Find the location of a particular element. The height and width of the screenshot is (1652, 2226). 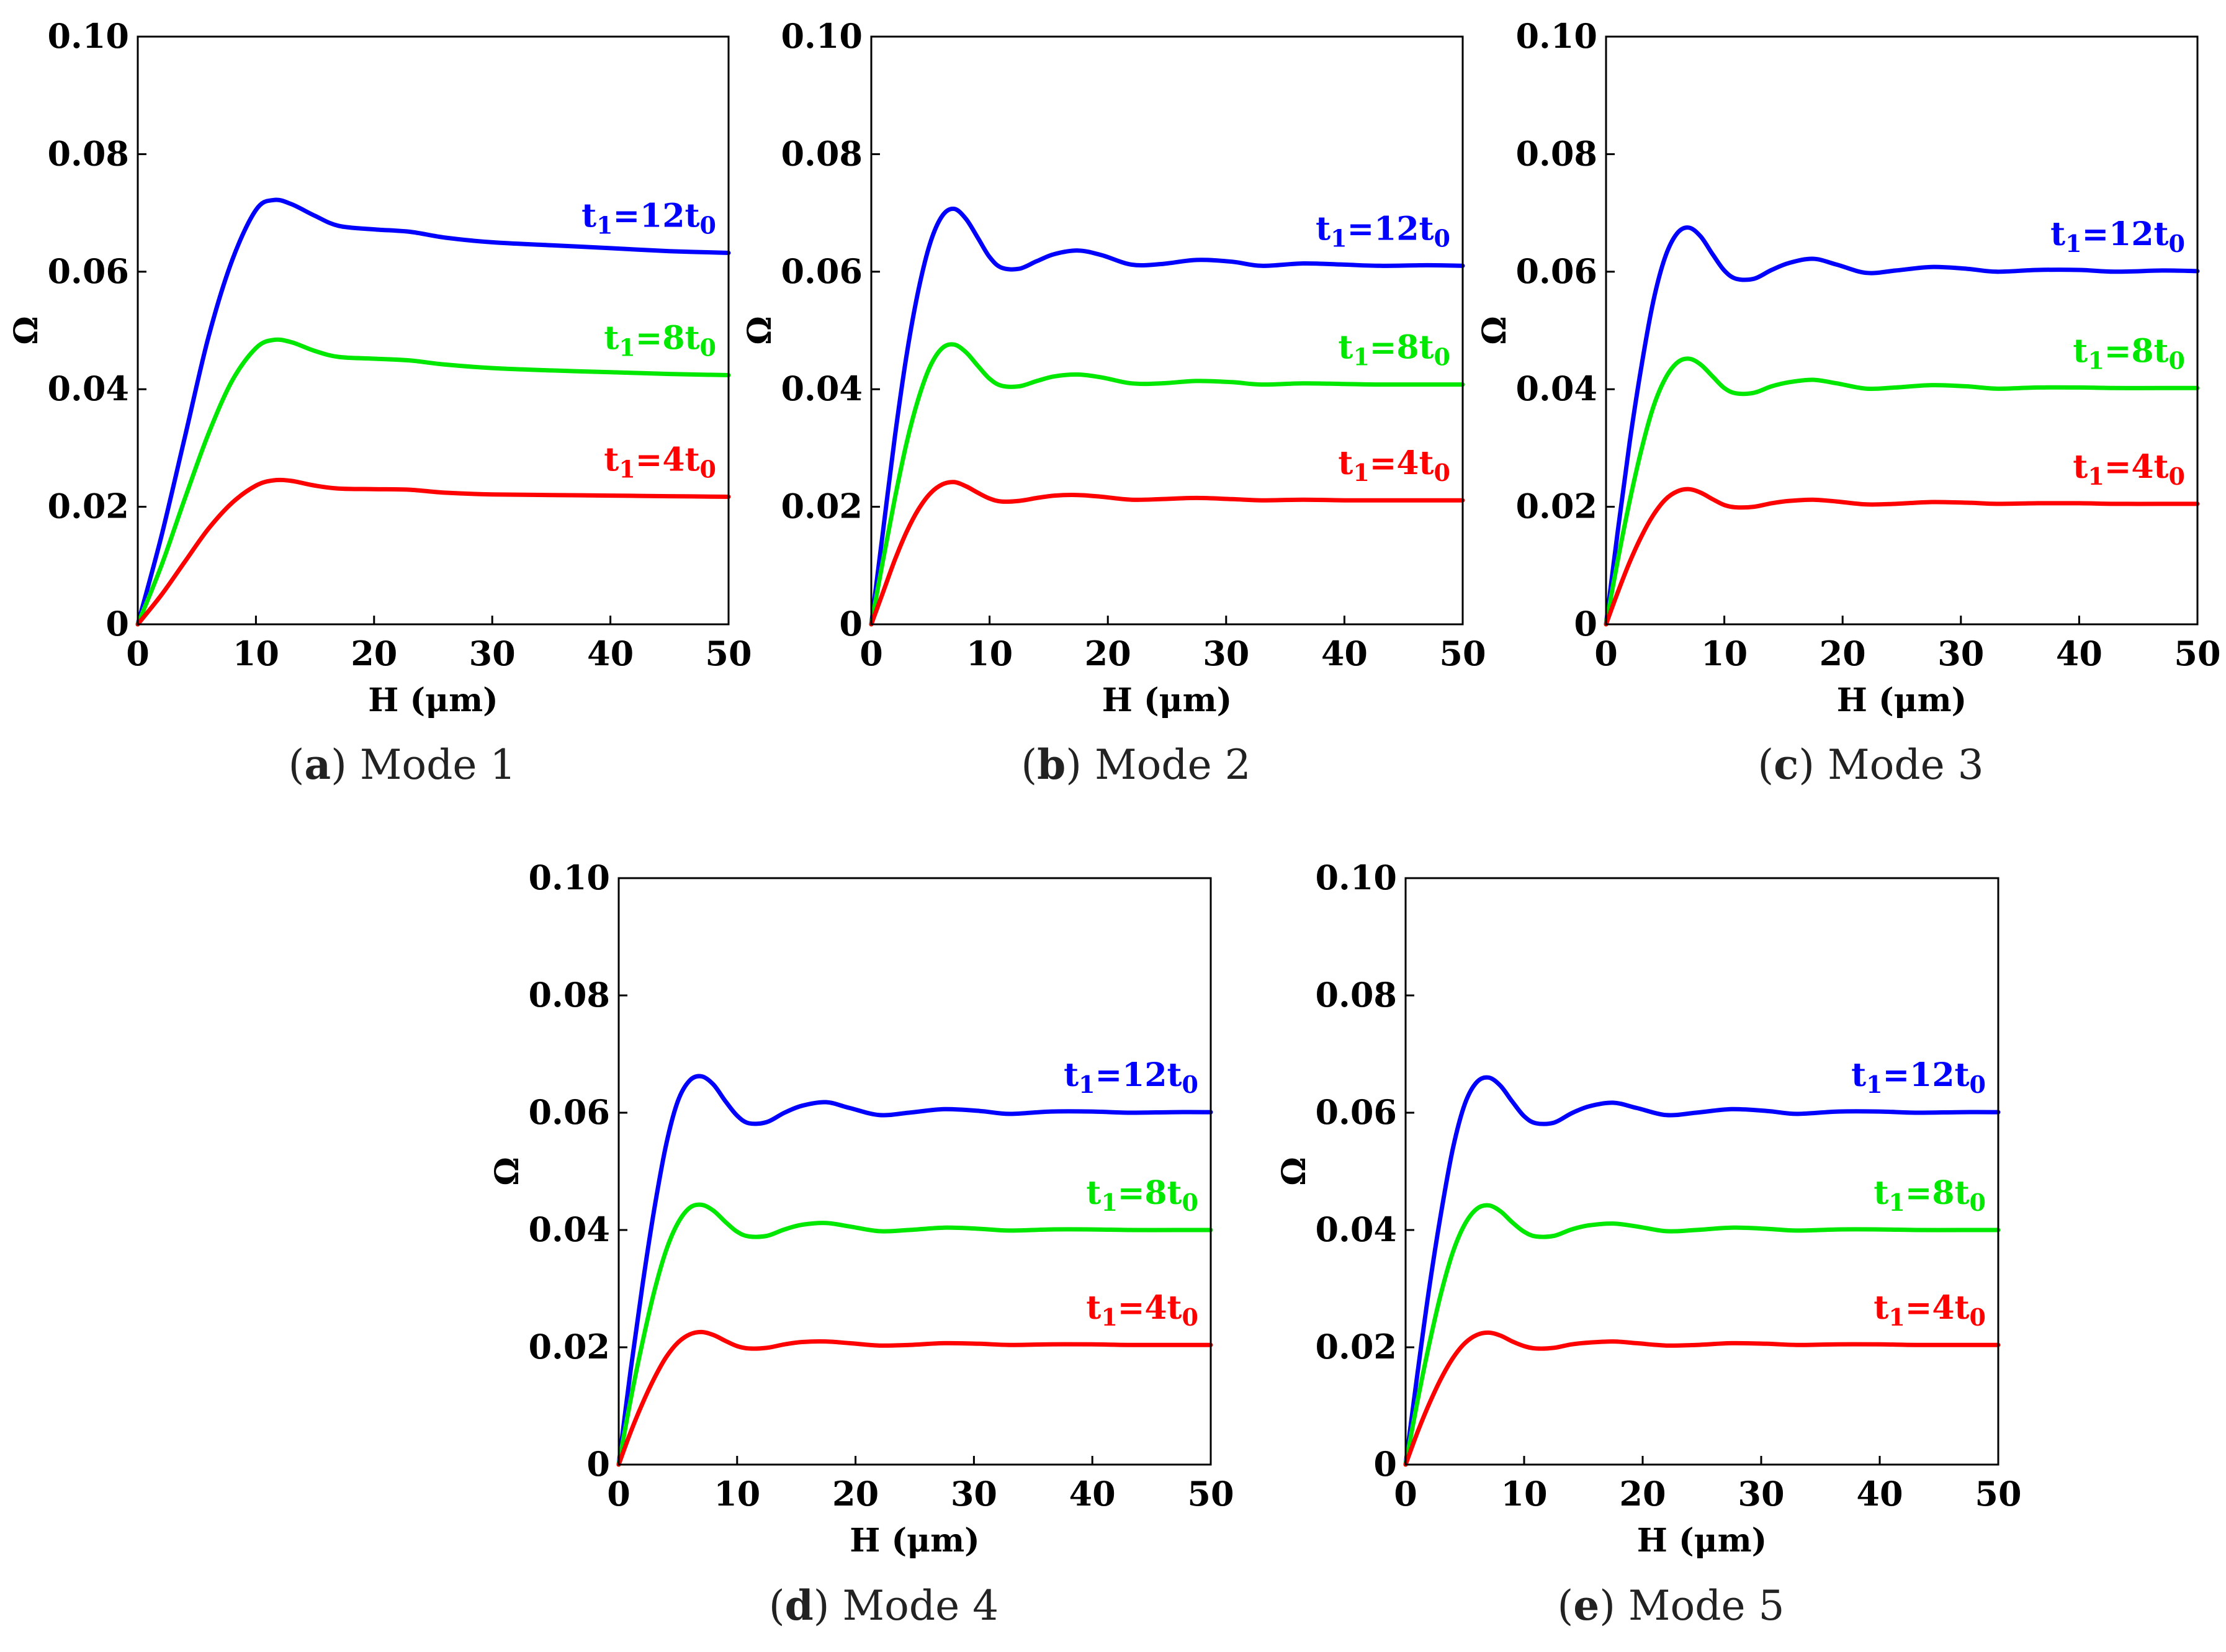

caption-letter: d is located at coordinates (799, 1605).